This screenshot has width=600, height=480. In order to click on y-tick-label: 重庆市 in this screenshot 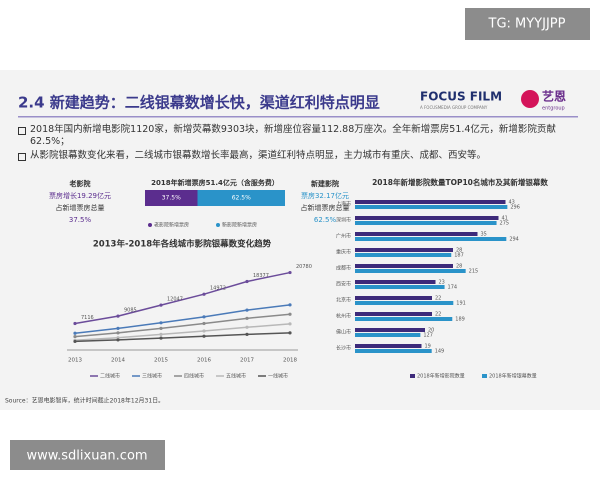, I will do `click(343, 252)`.